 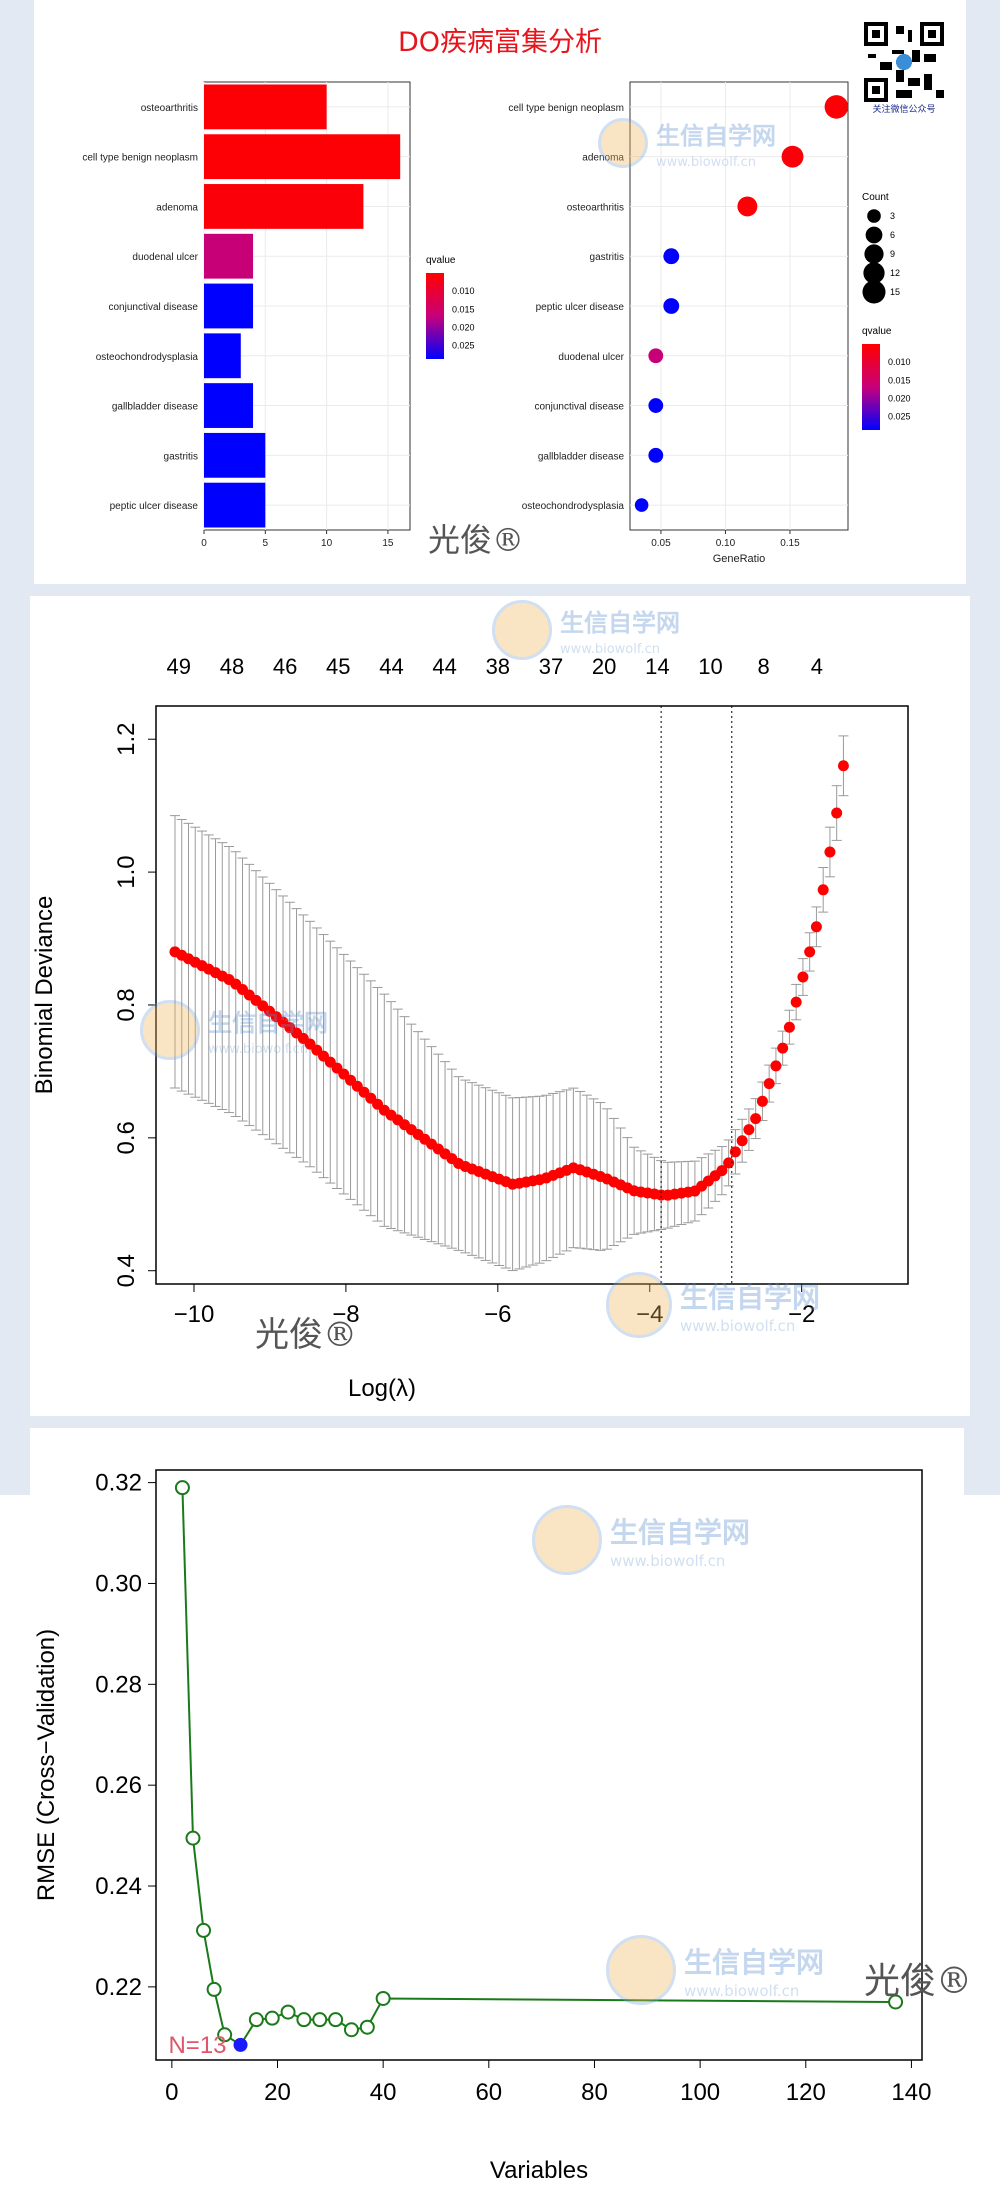 What do you see at coordinates (232, 666) in the screenshot?
I see `lasso-top-label: 48` at bounding box center [232, 666].